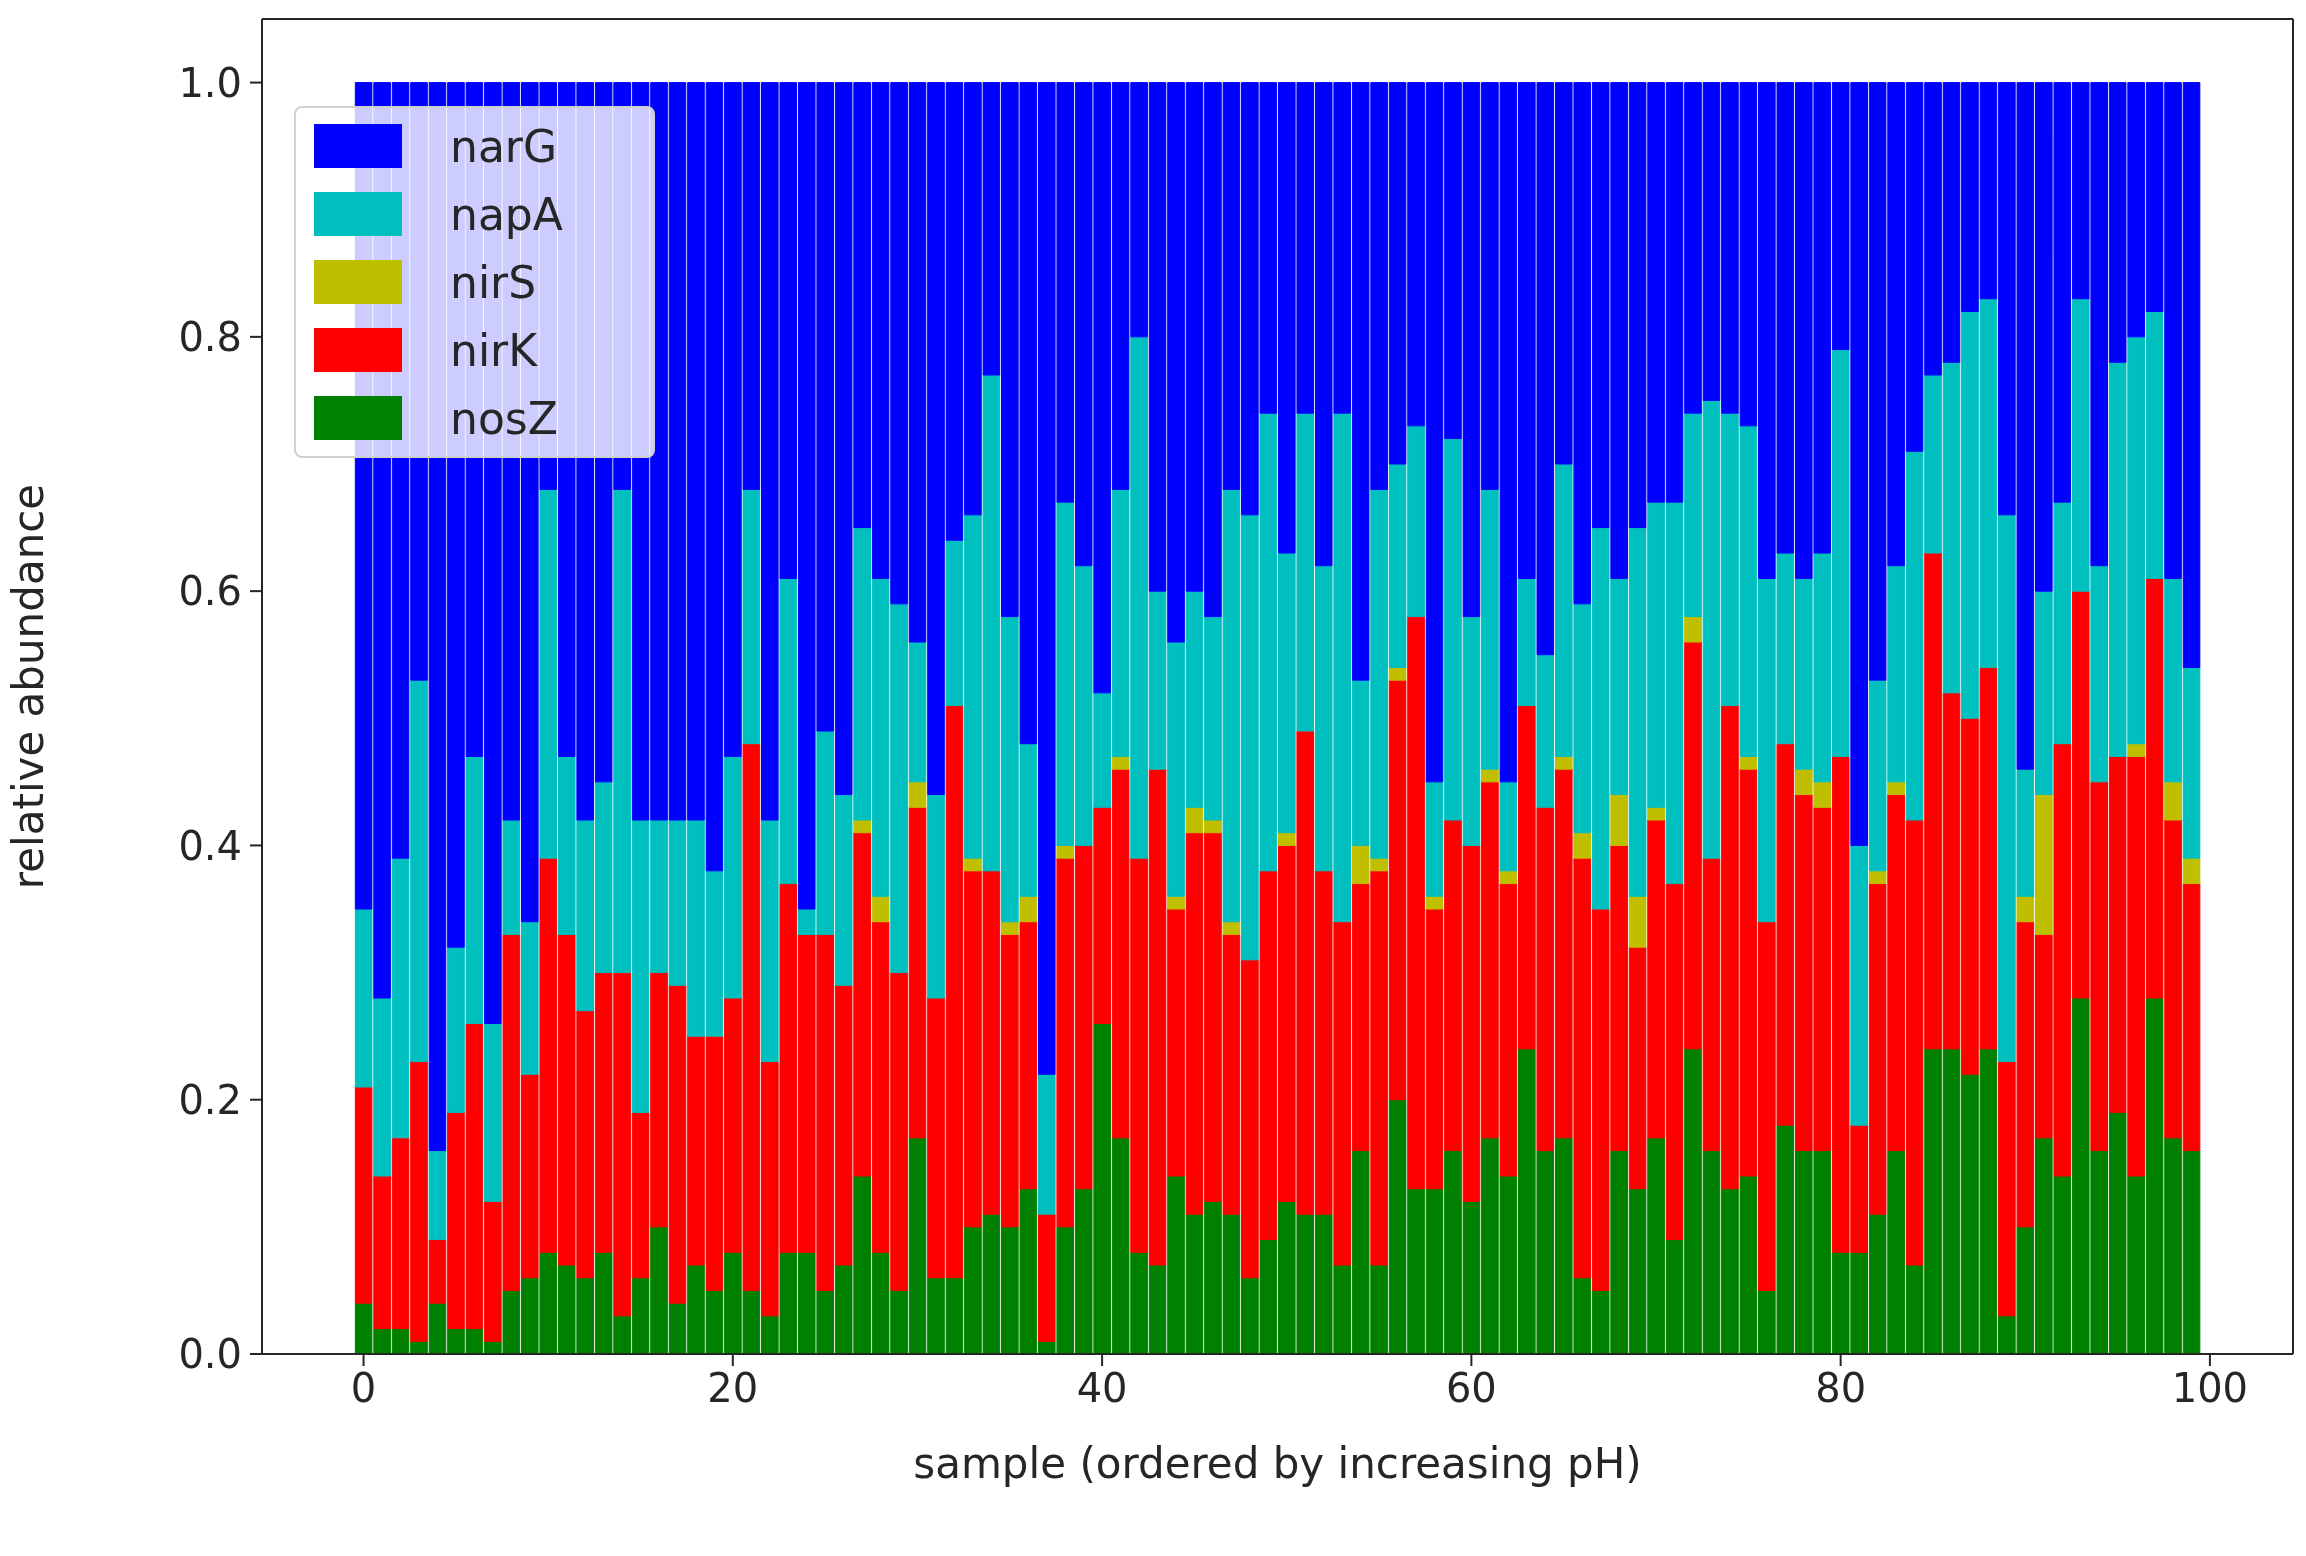  Describe the element at coordinates (733, 1388) in the screenshot. I see `x-tick-label: 20` at that location.